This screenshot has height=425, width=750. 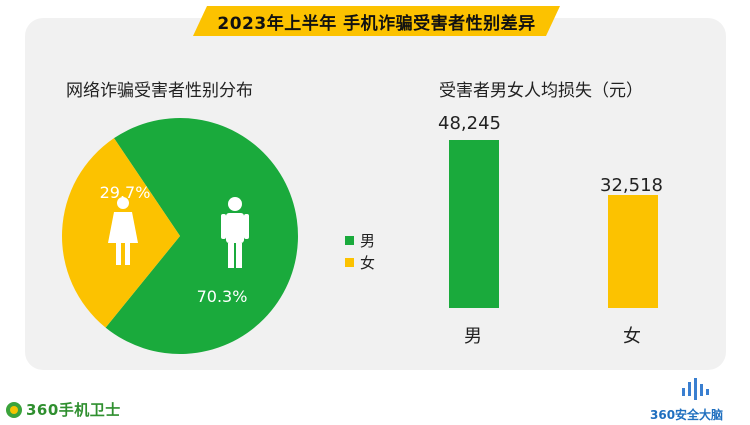 What do you see at coordinates (632, 336) in the screenshot?
I see `bar-category-label-female: 女` at bounding box center [632, 336].